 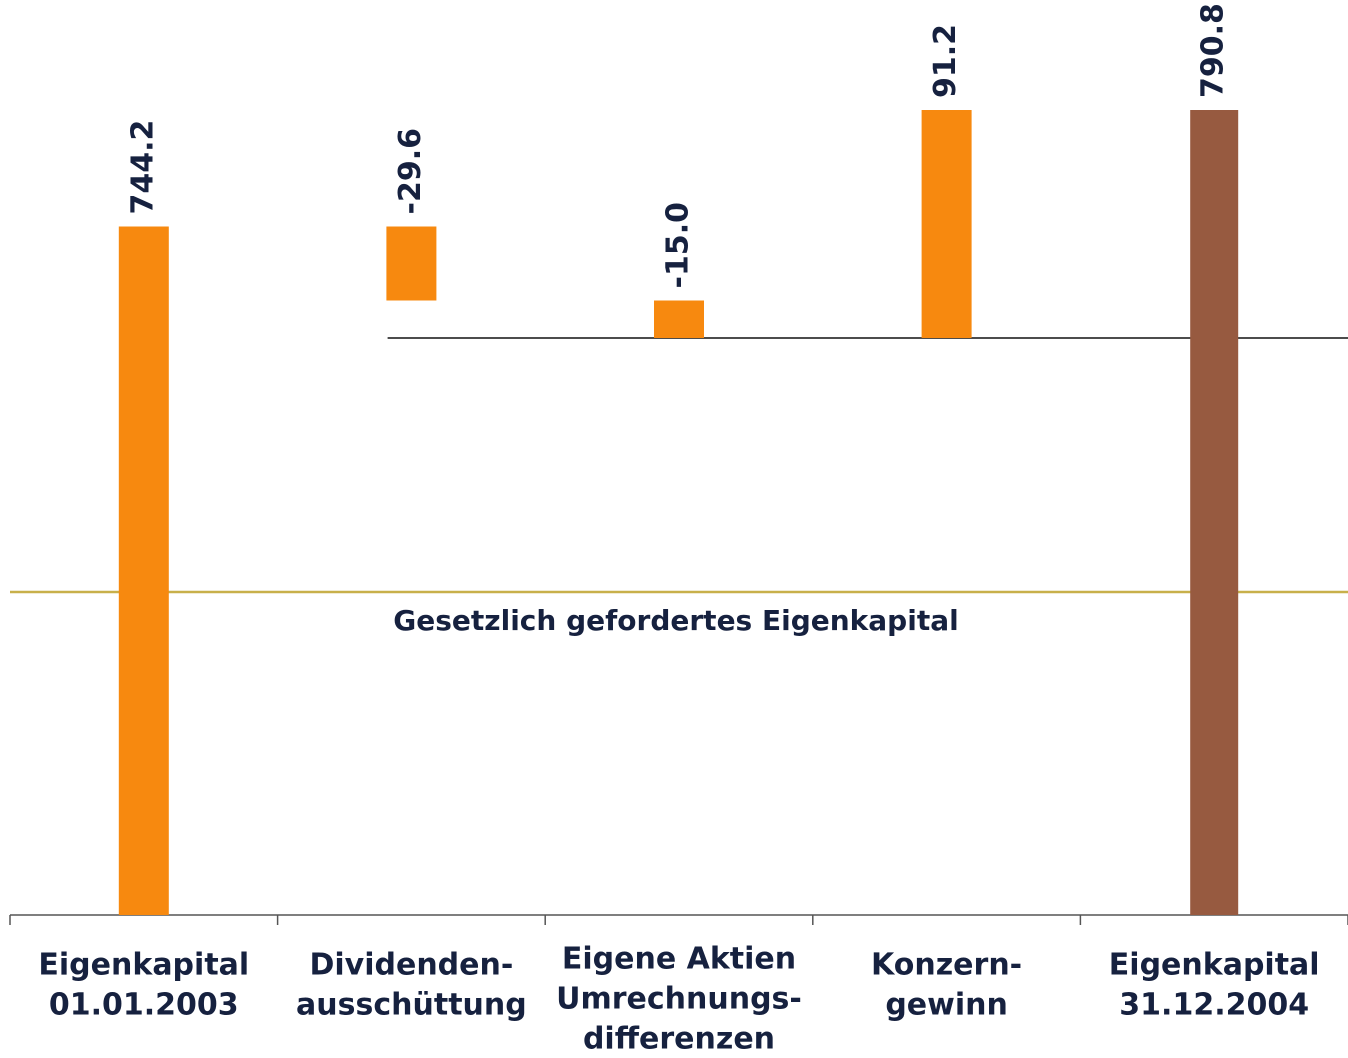 What do you see at coordinates (142, 167) in the screenshot?
I see `value-label: 744.2` at bounding box center [142, 167].